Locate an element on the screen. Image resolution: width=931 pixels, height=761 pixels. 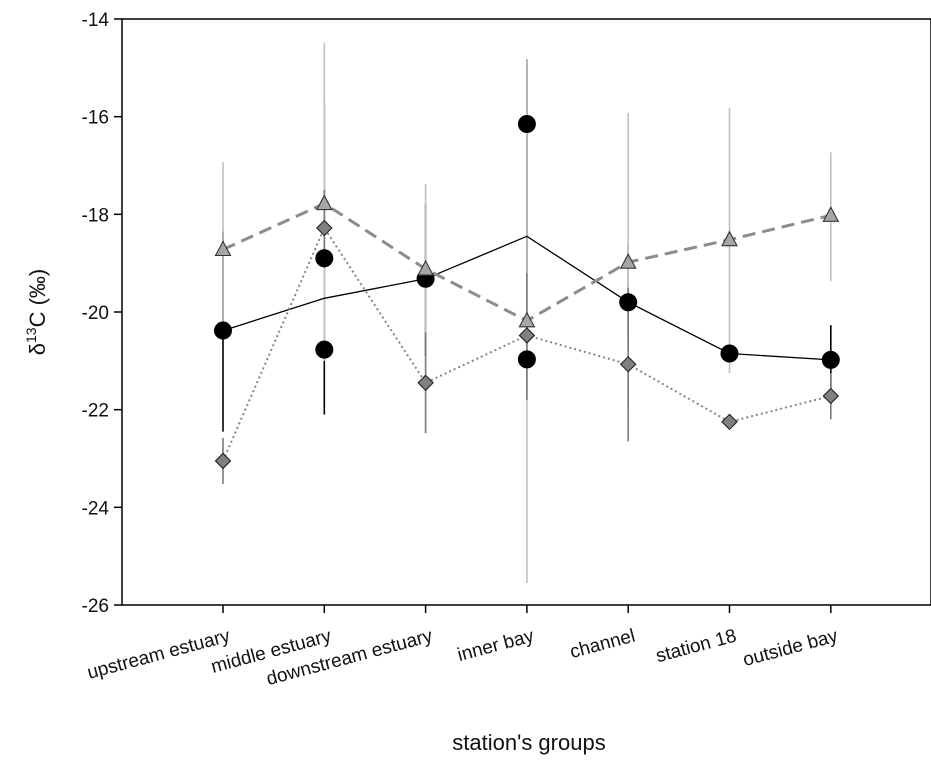
y-axis-title-superscript: 13 is located at coordinates (31, 335).